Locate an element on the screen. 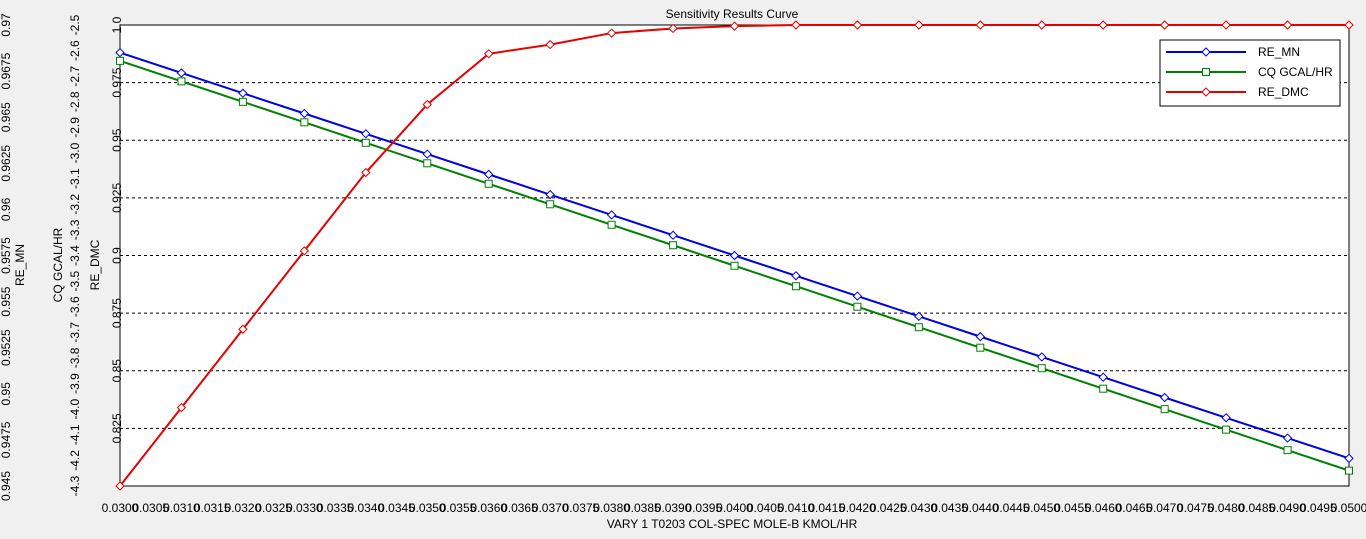  y-tick-label: -3.9 is located at coordinates (75, 383).